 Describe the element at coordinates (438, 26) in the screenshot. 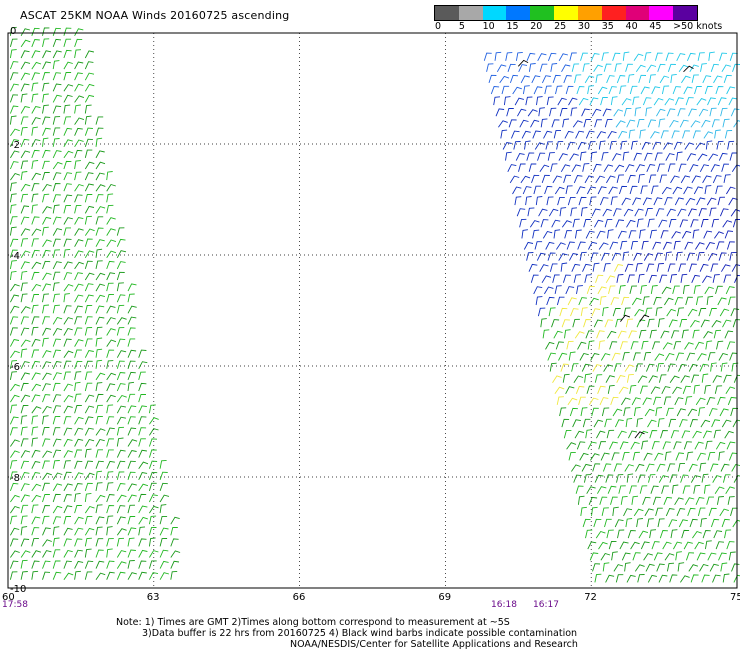

I see `legend-label-0: 0` at that location.